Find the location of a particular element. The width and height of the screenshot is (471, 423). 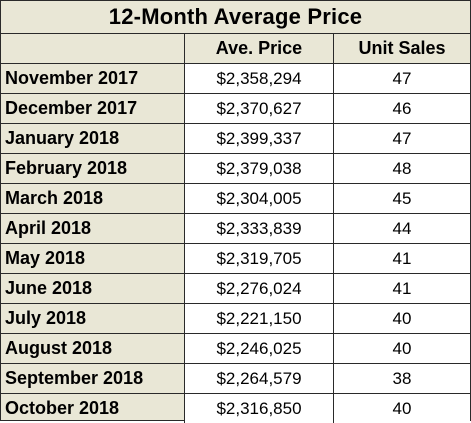

table-row: May 2018 $2,319,705 41 is located at coordinates (235, 259).